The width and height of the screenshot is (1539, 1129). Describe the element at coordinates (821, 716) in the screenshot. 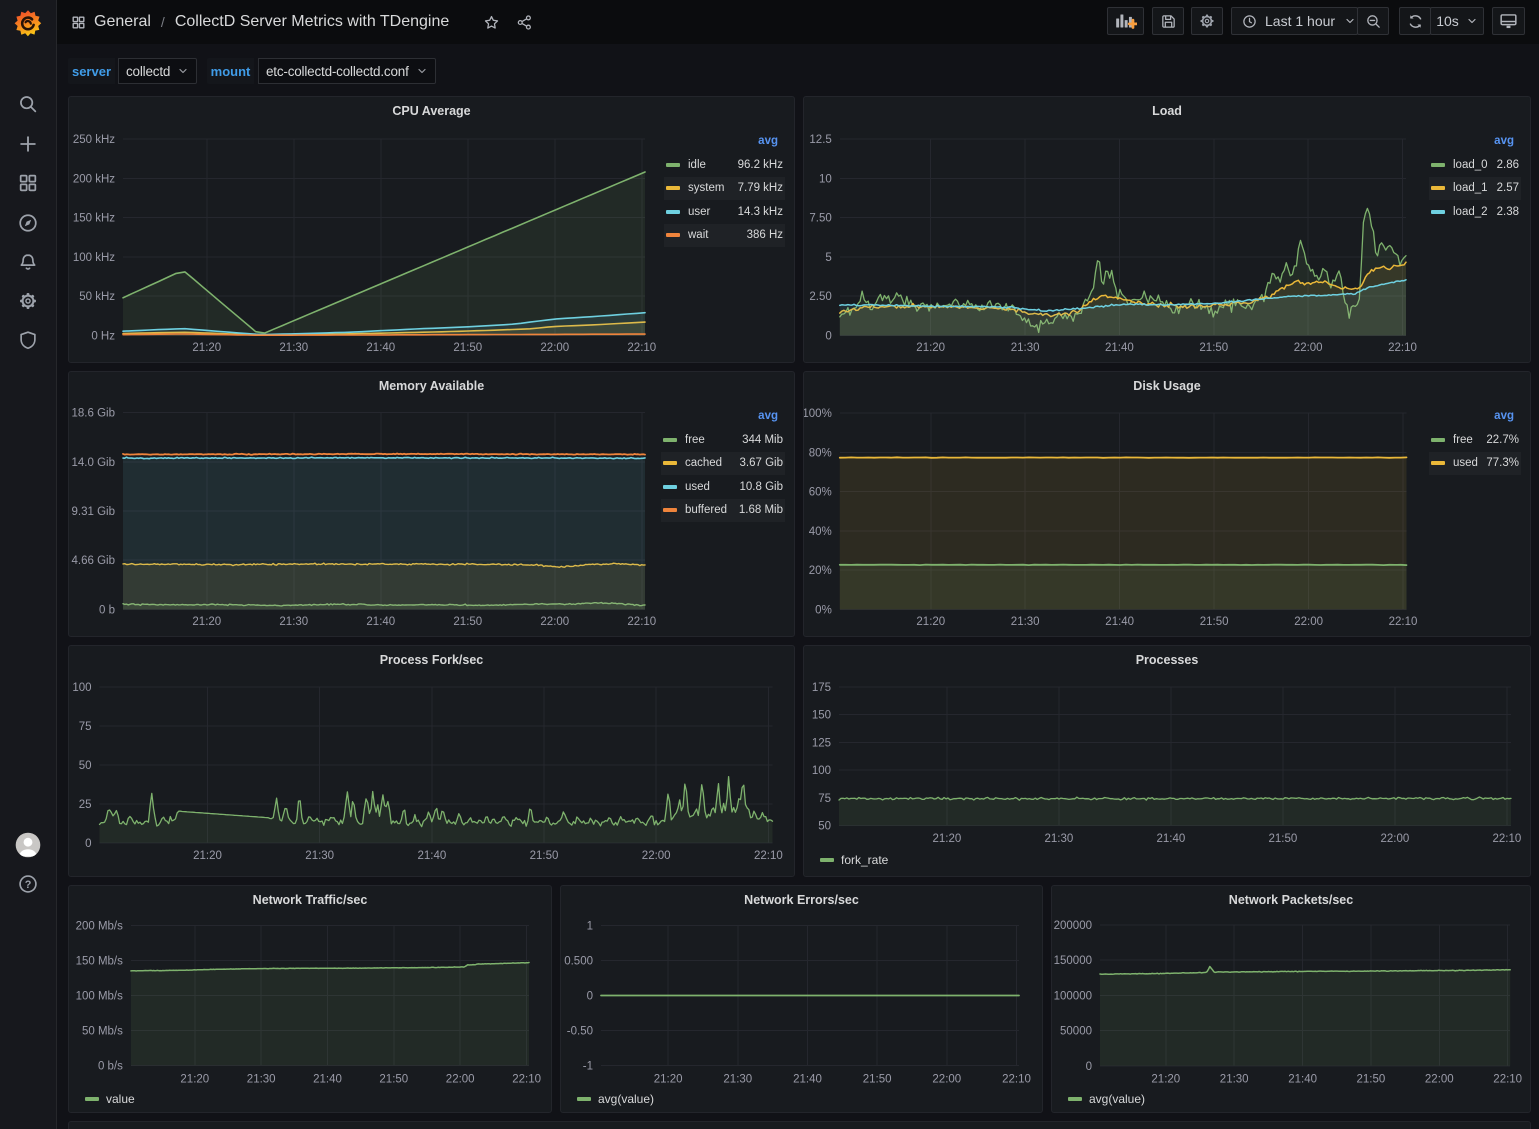

I see `svg-text: 150` at that location.